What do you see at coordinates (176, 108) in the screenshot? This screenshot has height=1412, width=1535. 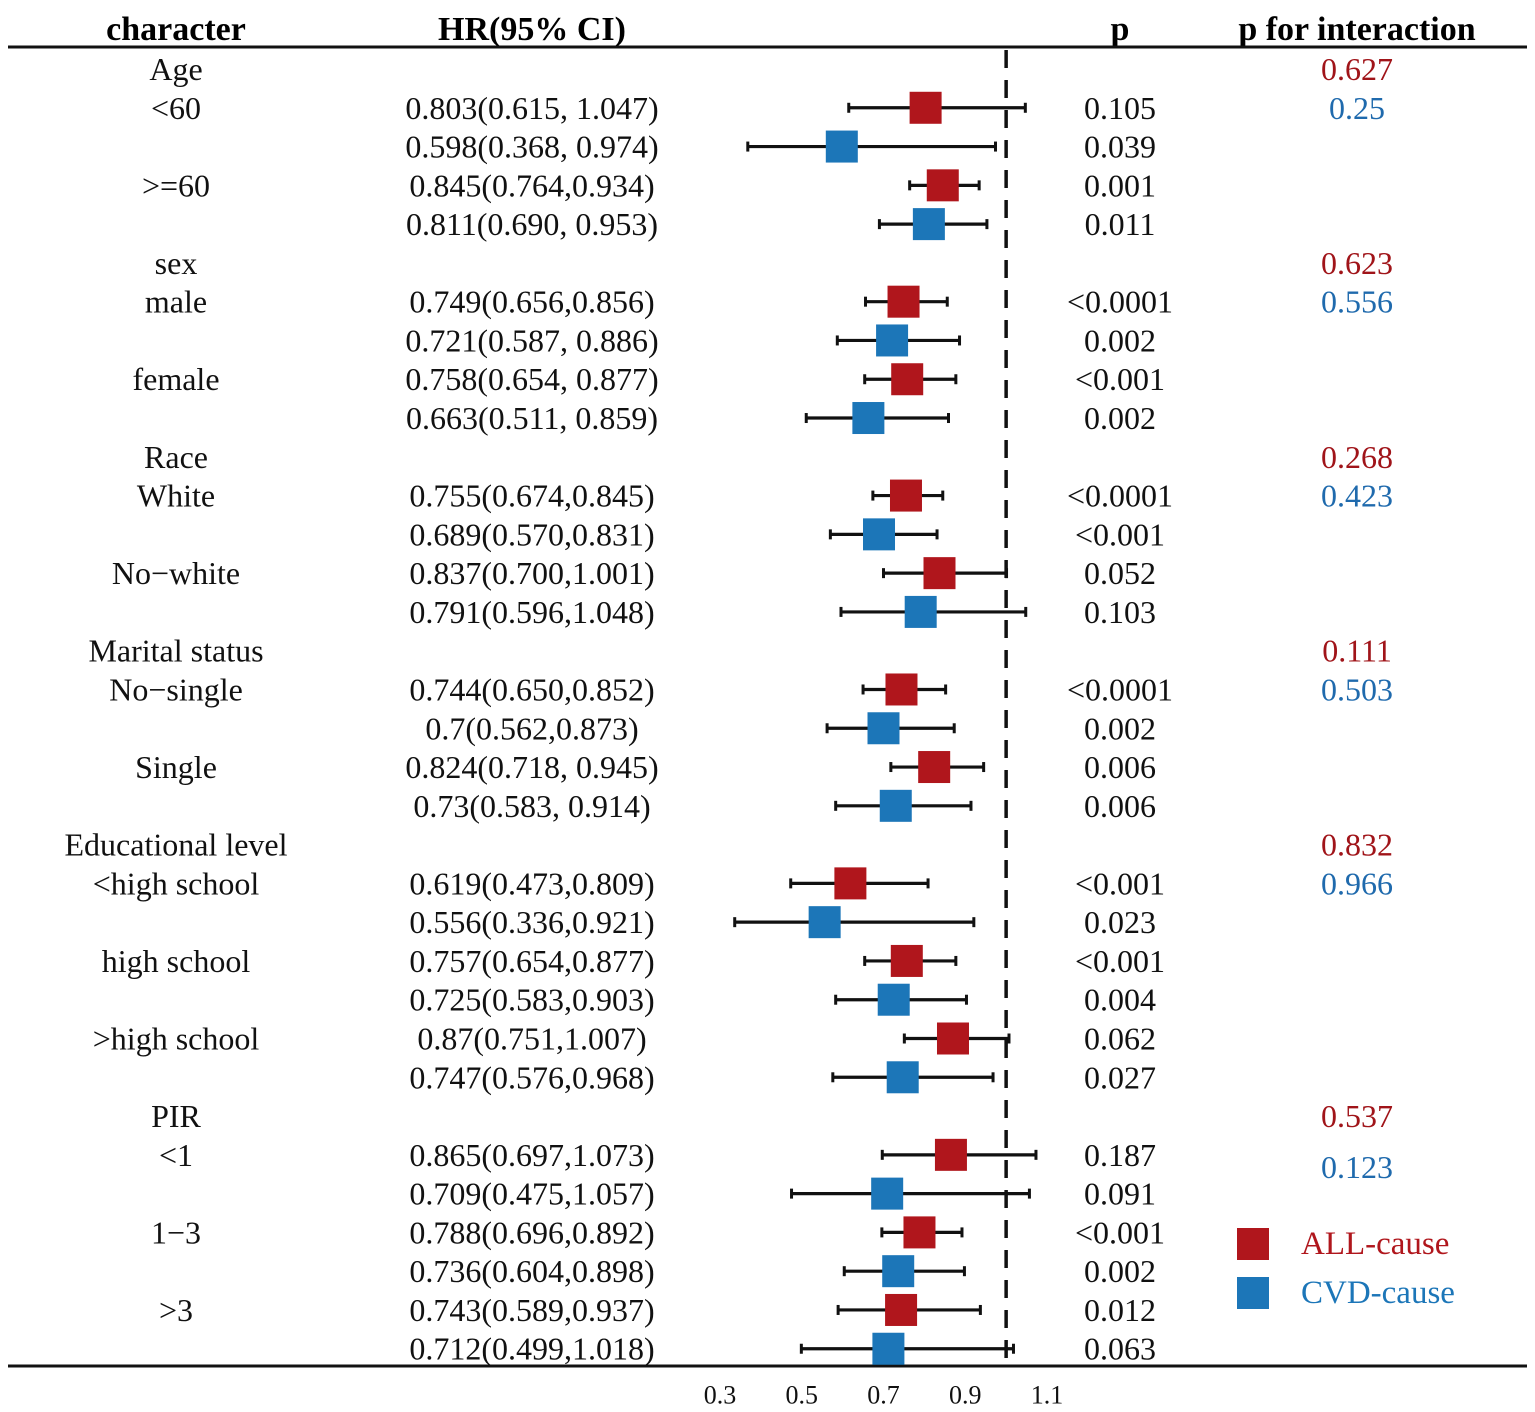 I see `subgroup-label: <60` at bounding box center [176, 108].